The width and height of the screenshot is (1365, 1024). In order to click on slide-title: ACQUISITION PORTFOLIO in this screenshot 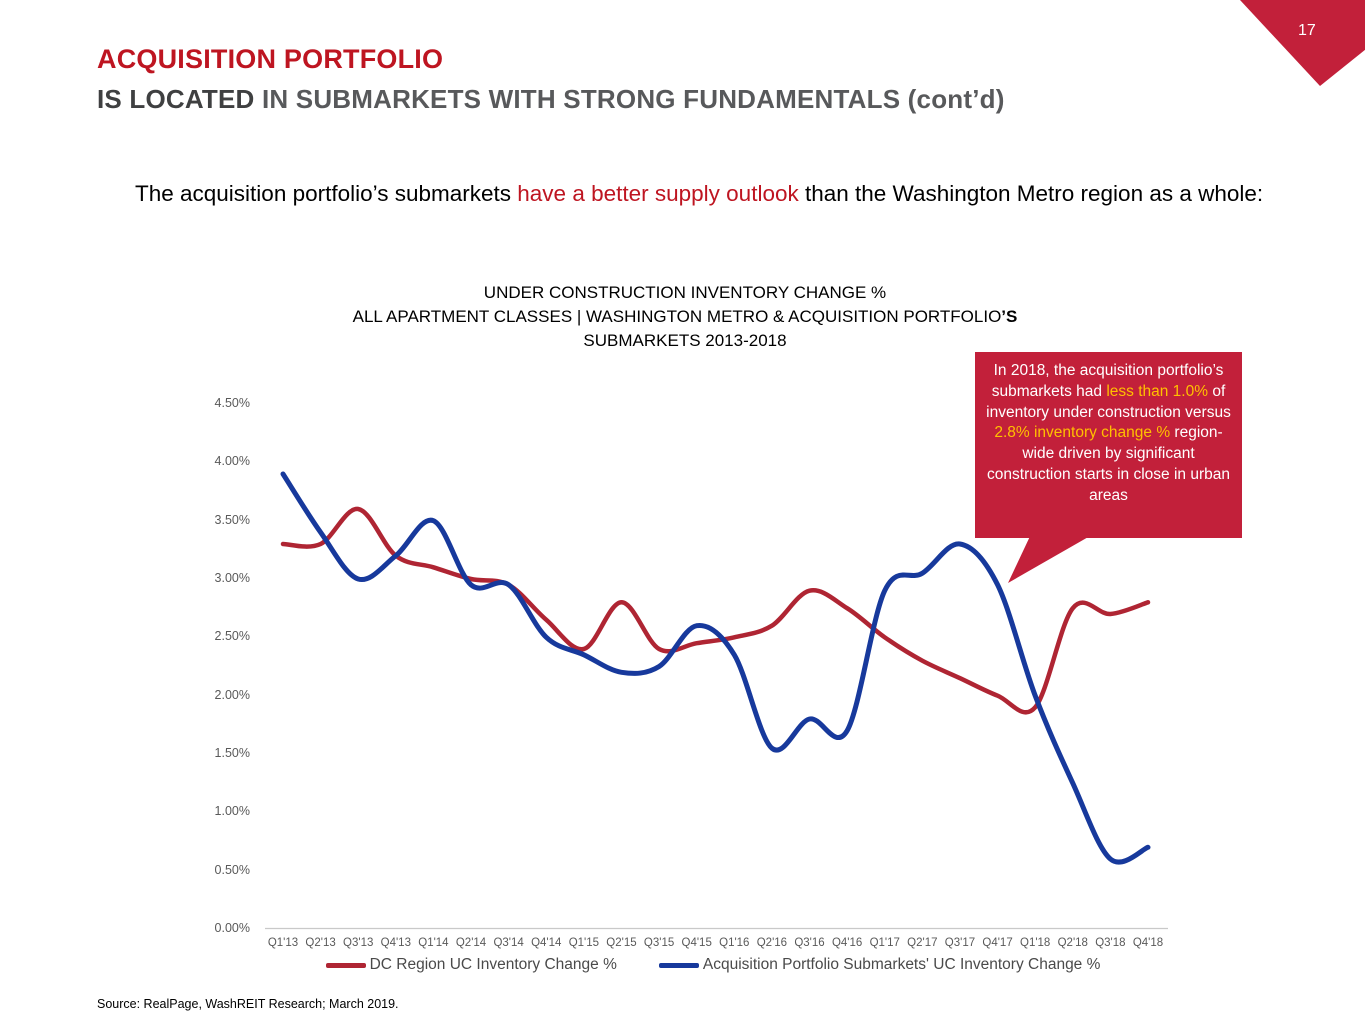, I will do `click(270, 59)`.